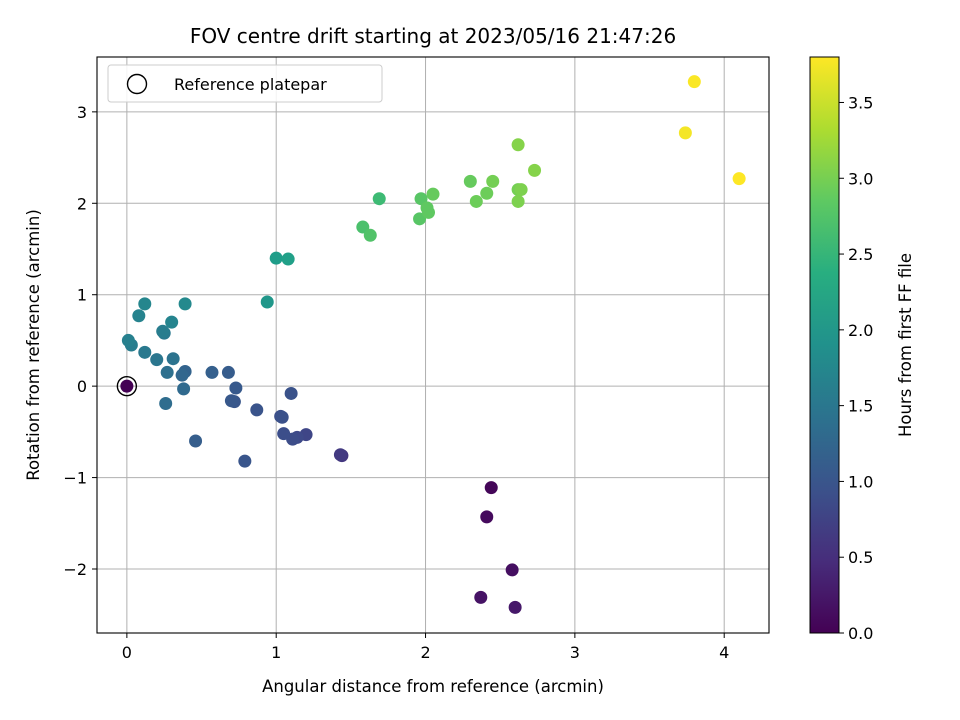 This screenshot has width=960, height=720. I want to click on colorbar-tick-label: 1.5, so click(860, 406).